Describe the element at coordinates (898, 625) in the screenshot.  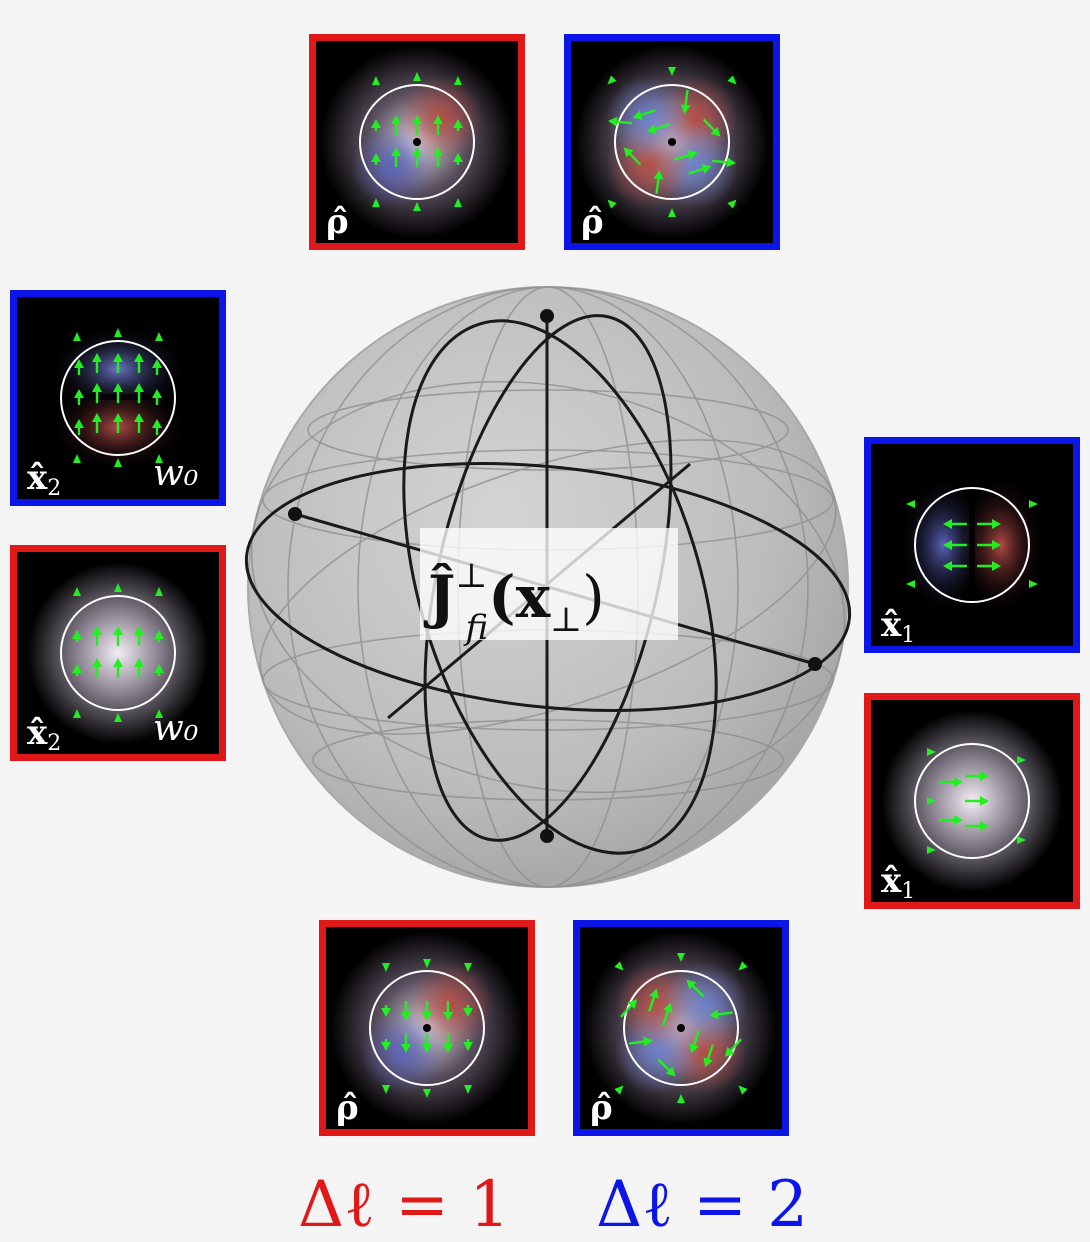
I see `panel-label: x̂1` at that location.